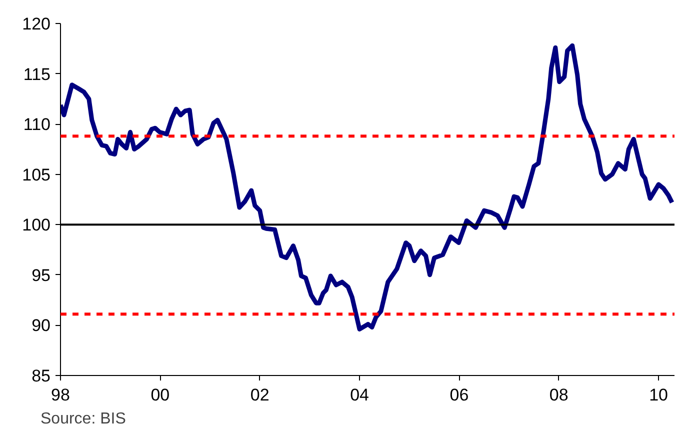 The height and width of the screenshot is (432, 678). I want to click on x-tick-label: 10, so click(658, 395).